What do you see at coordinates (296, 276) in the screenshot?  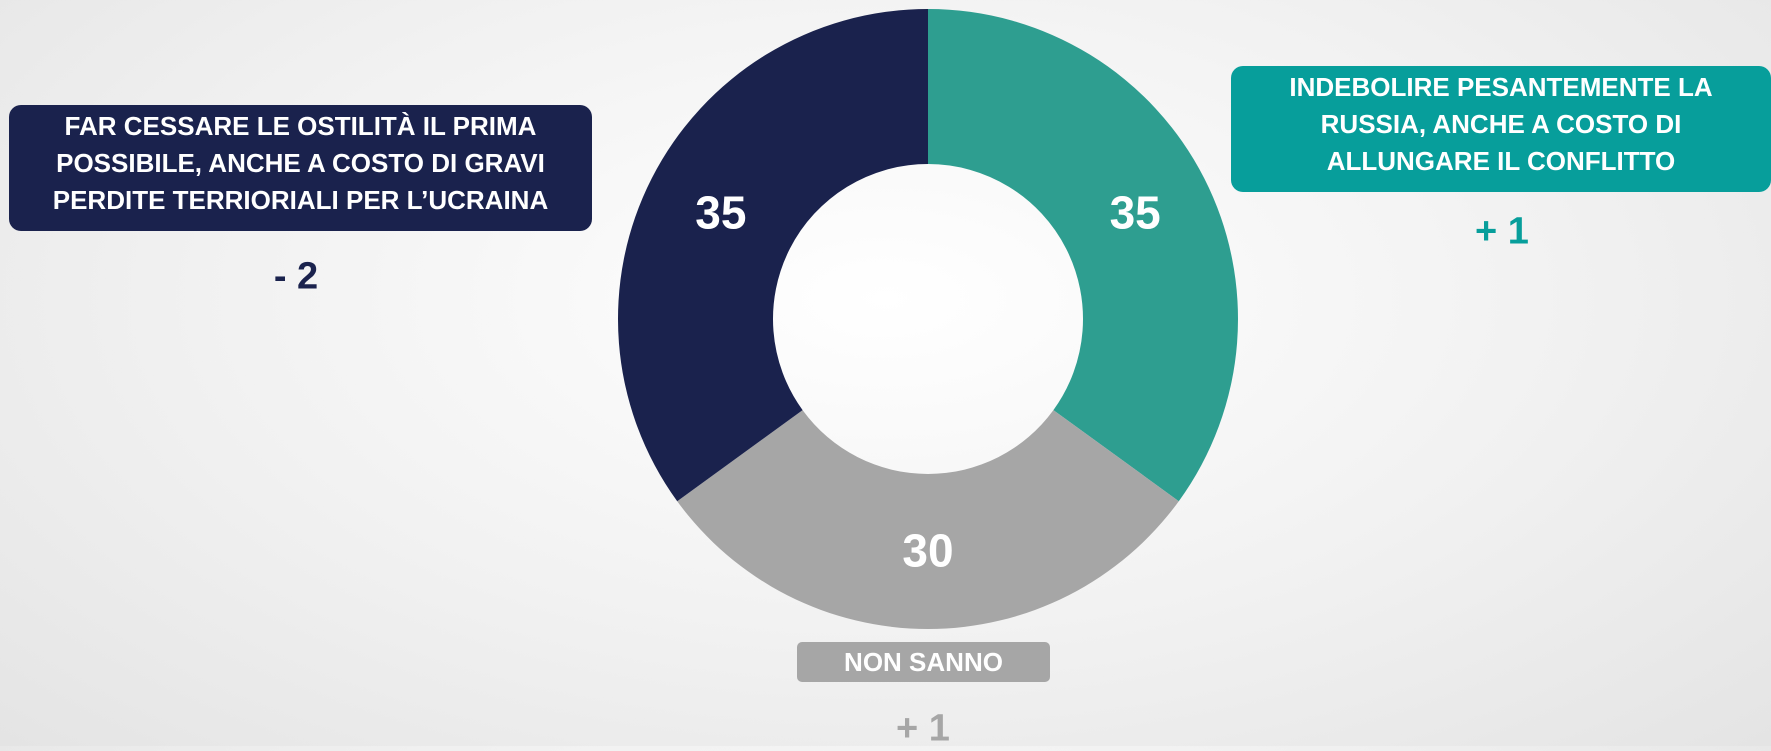 I see `change-label: - 2` at bounding box center [296, 276].